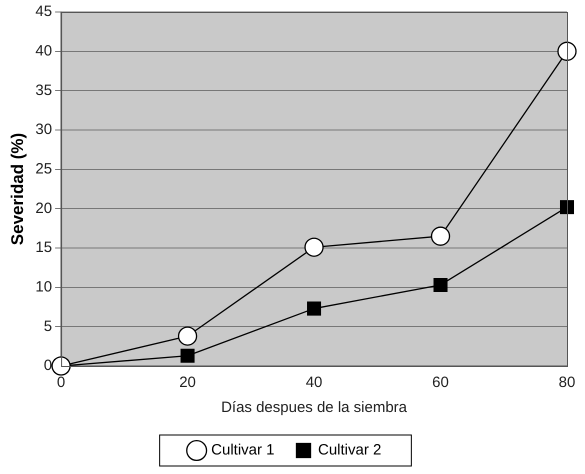 This screenshot has width=585, height=474. What do you see at coordinates (43, 11) in the screenshot?
I see `y-tick-label: 45` at bounding box center [43, 11].